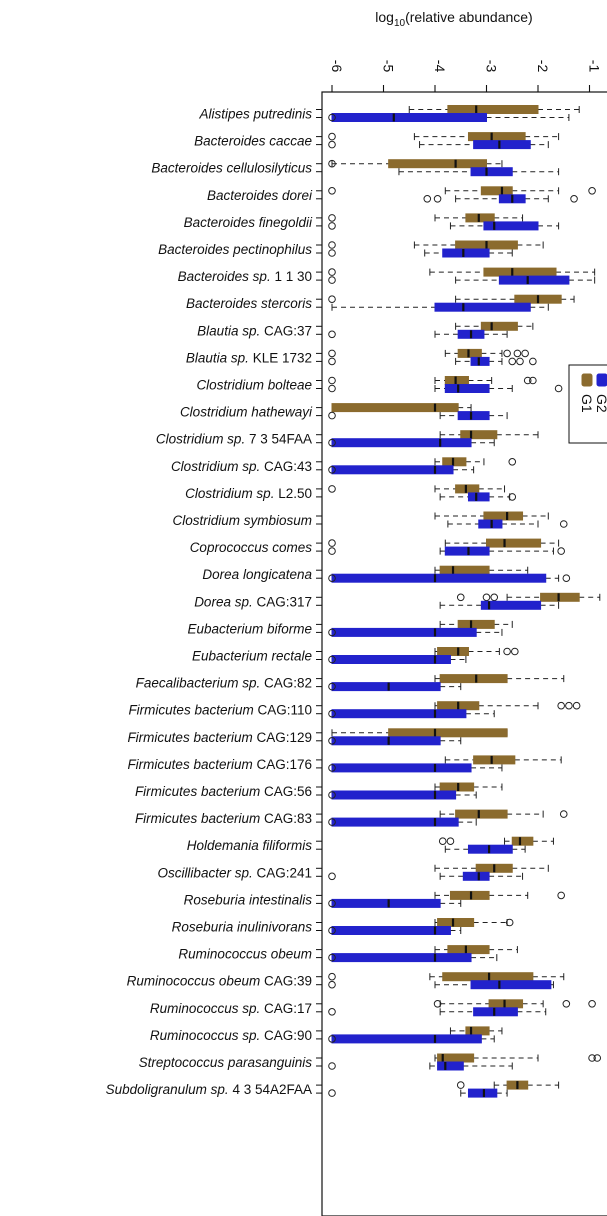 The height and width of the screenshot is (1216, 607). I want to click on category-label: Roseburia inulinivorans, so click(242, 927).